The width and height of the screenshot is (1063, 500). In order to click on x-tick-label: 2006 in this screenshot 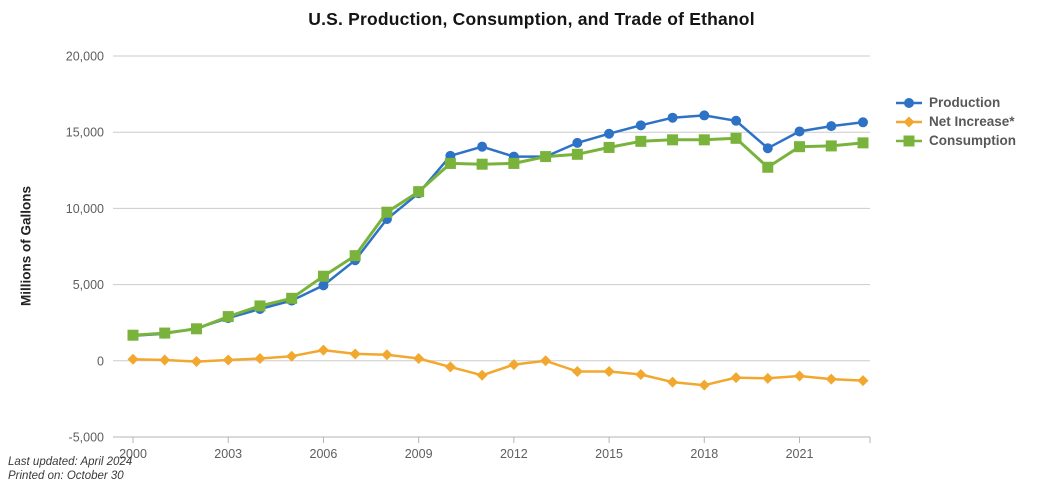, I will do `click(324, 454)`.